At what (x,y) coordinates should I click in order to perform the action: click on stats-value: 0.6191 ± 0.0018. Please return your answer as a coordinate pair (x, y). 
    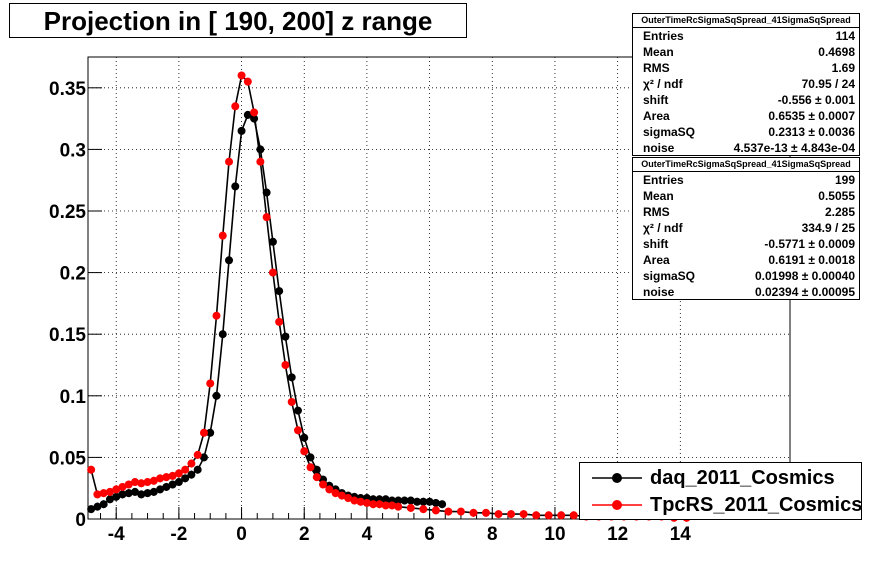
    Looking at the image, I should click on (811, 260).